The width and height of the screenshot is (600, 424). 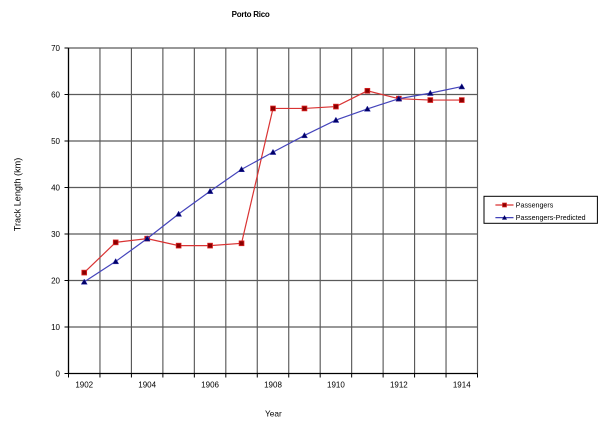 I want to click on svg-text: 50, so click(x=55, y=141).